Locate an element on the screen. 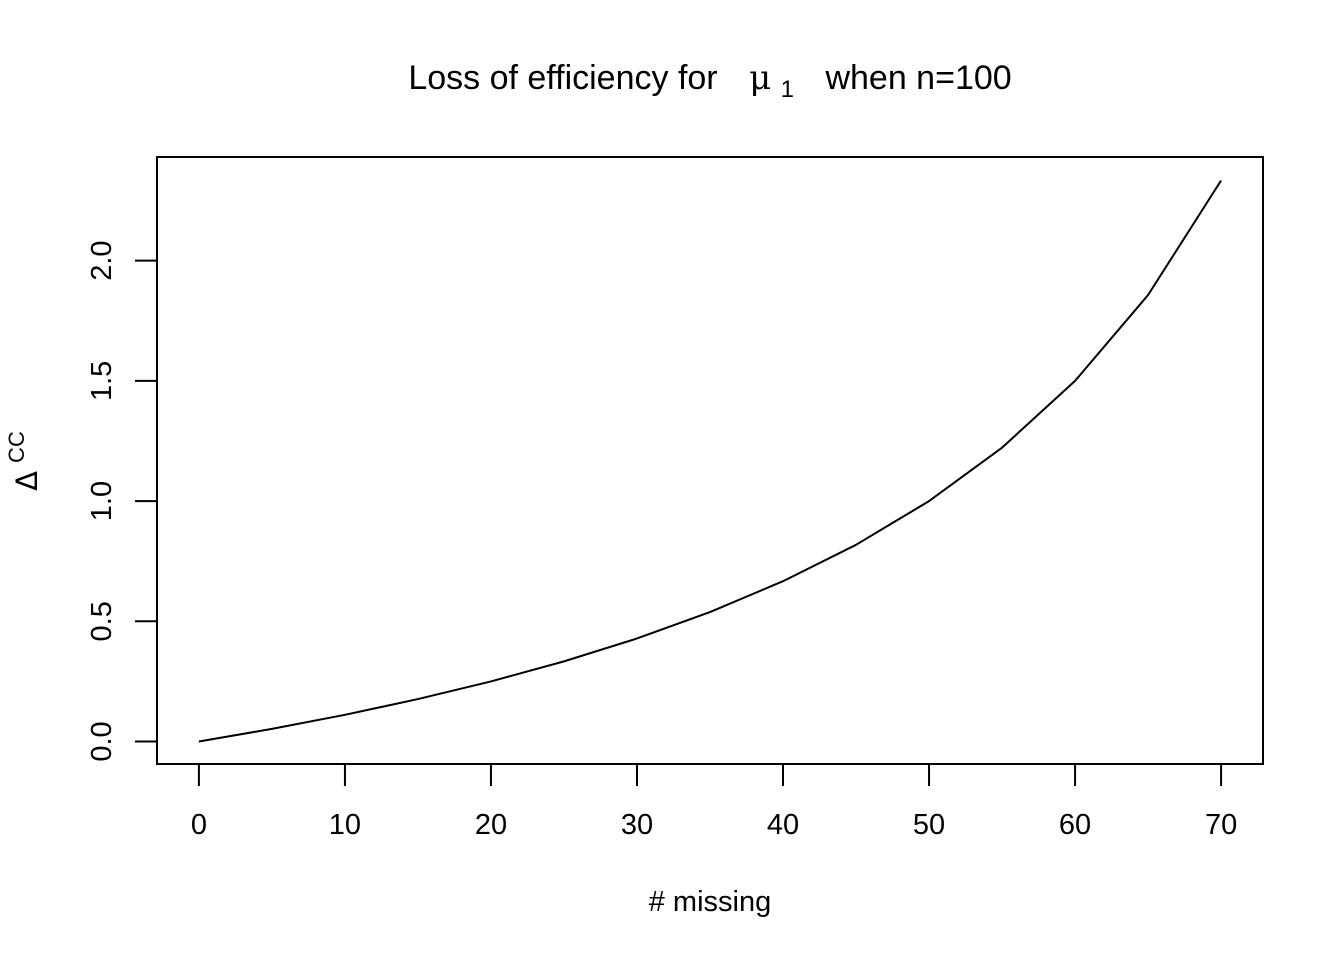 Image resolution: width=1344 pixels, height=960 pixels. title-prefix: Loss of efficiency for is located at coordinates (562, 78).